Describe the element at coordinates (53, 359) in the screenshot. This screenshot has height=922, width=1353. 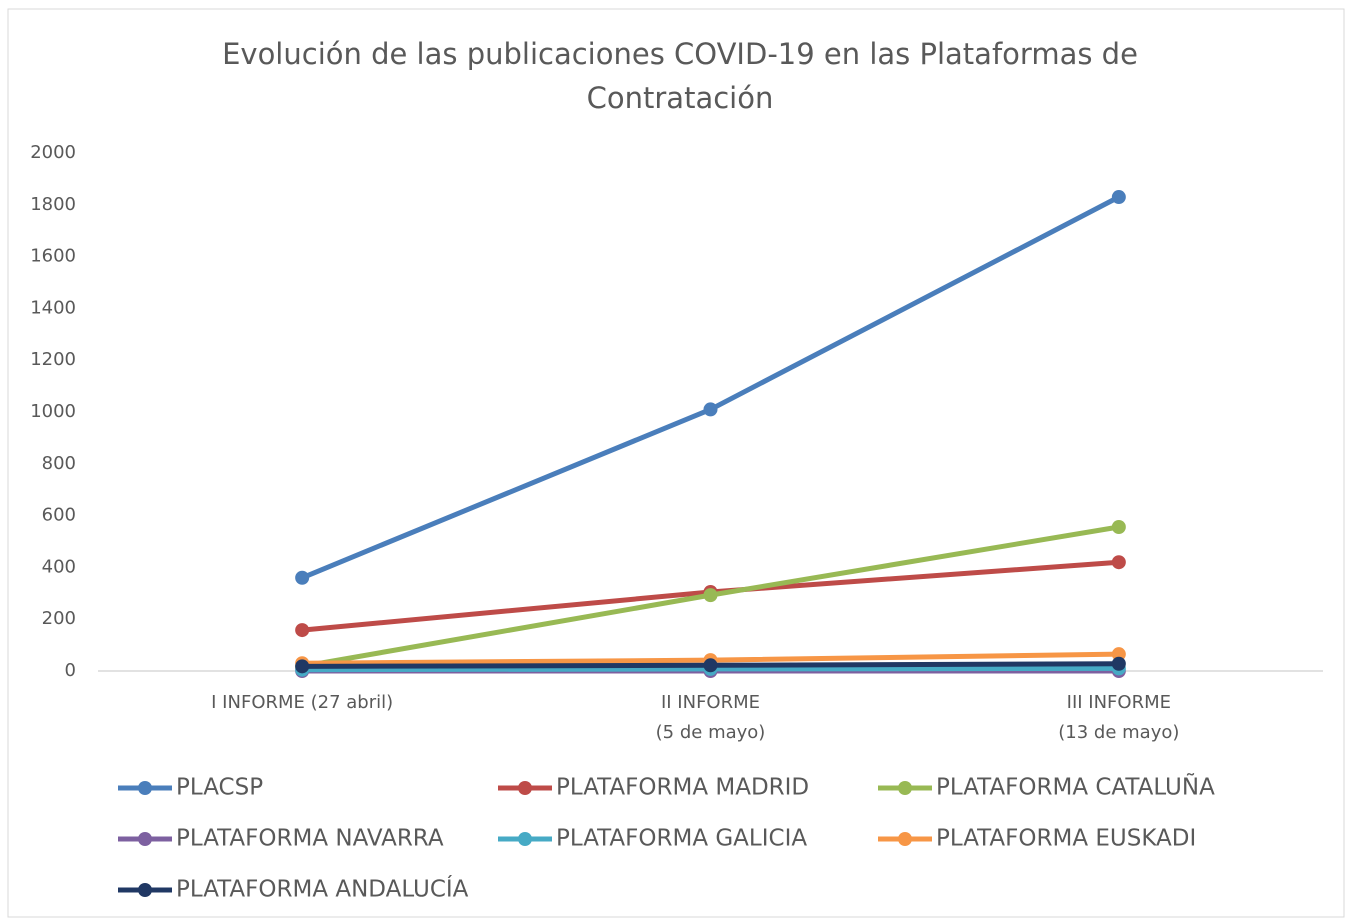
I see `y-tick-label: 1200` at that location.